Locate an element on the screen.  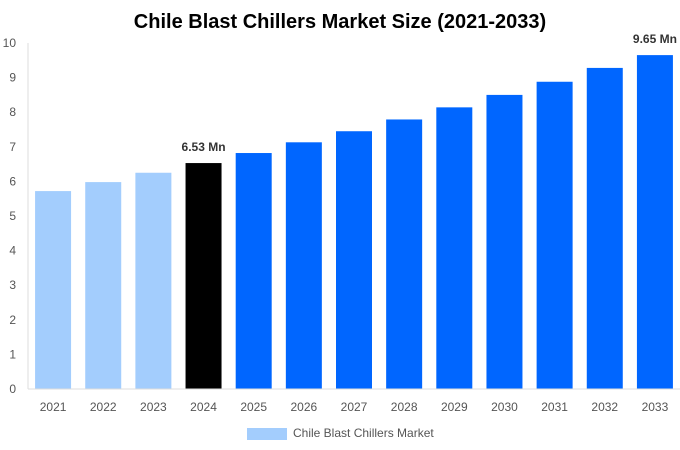
x-tick-label: 2024 is located at coordinates (203, 407).